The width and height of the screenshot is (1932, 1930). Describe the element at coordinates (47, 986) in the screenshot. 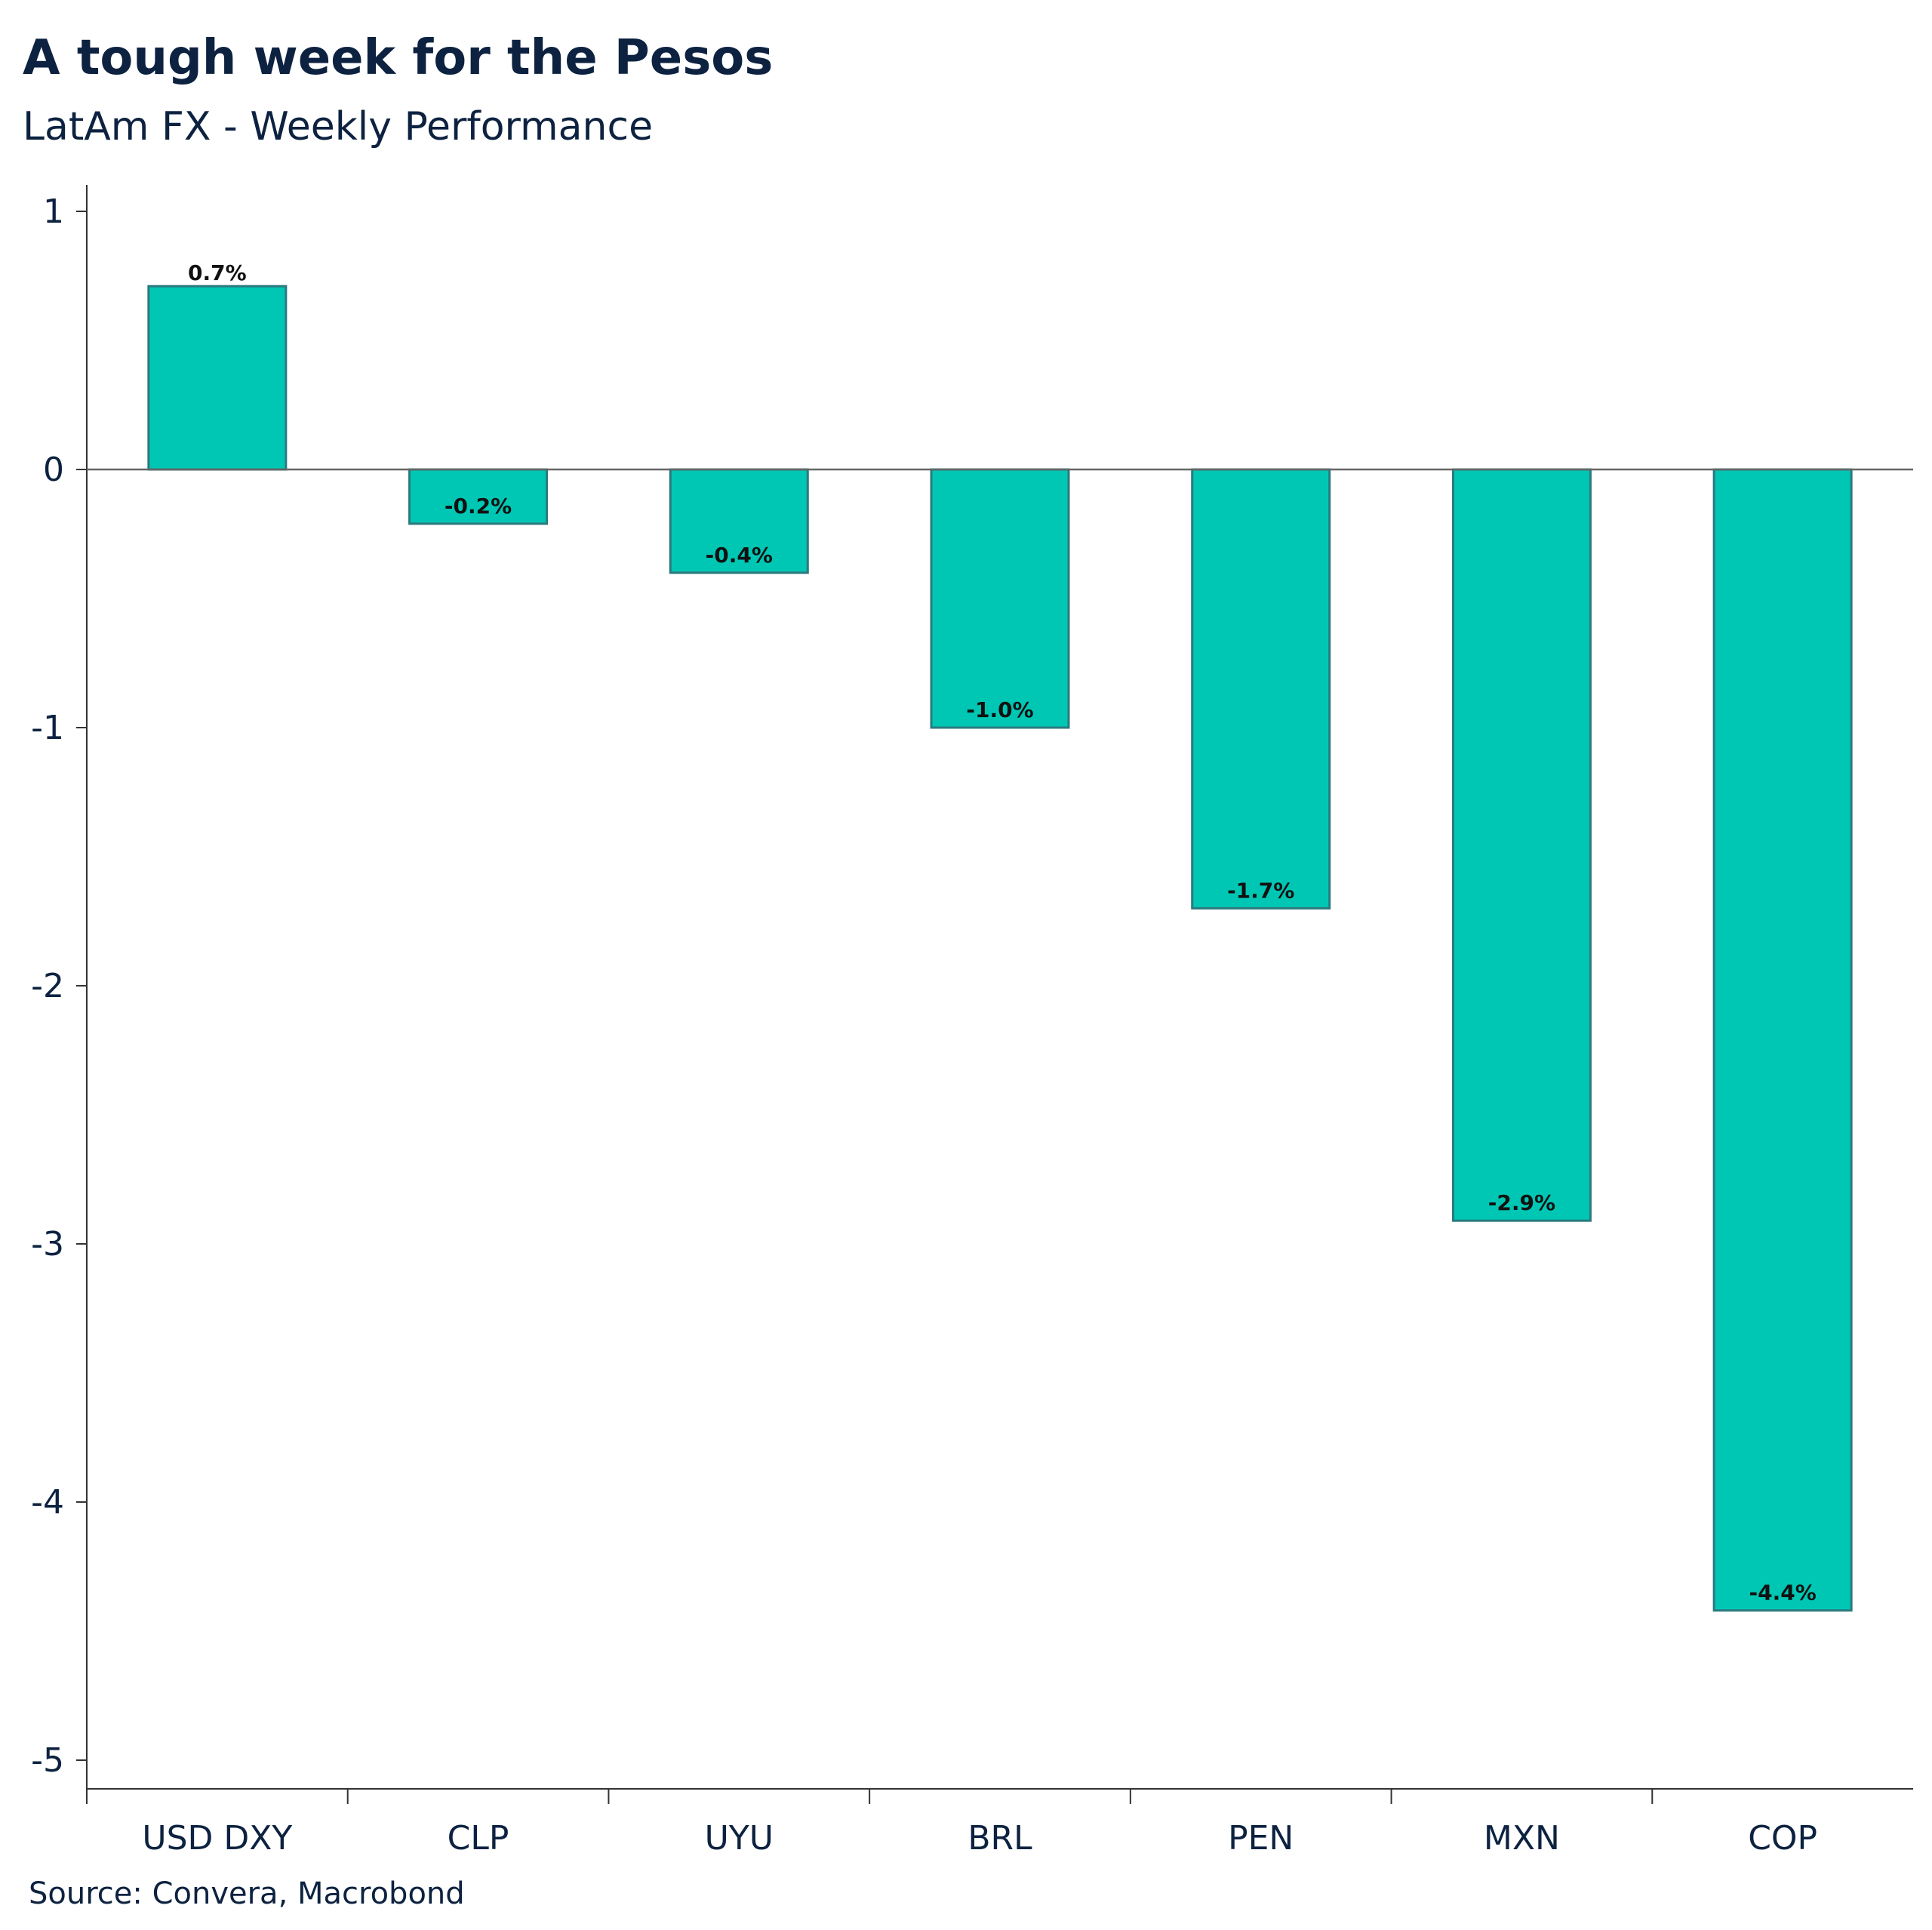

I see `y-tick-label: -2` at that location.